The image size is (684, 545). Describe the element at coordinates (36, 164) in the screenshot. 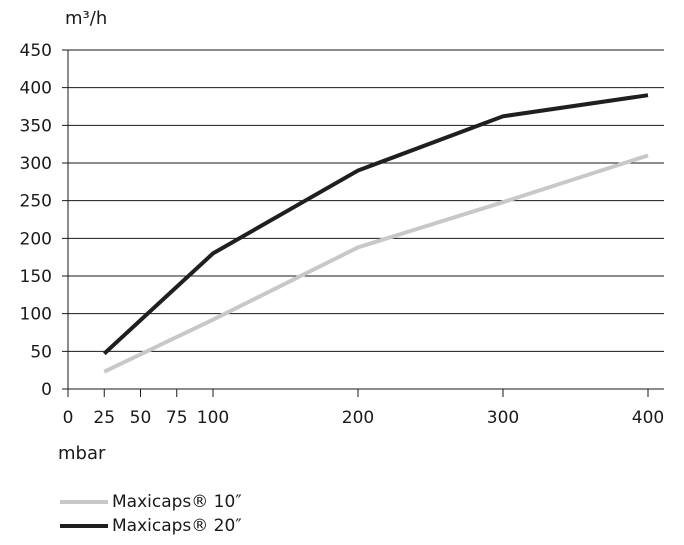

I see `y-tick-label-300: 300` at that location.